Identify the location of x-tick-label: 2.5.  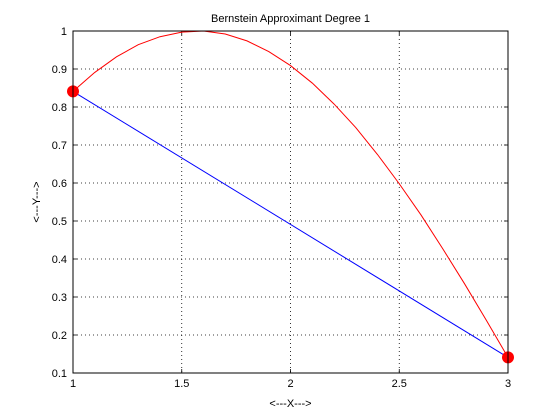
(399, 384).